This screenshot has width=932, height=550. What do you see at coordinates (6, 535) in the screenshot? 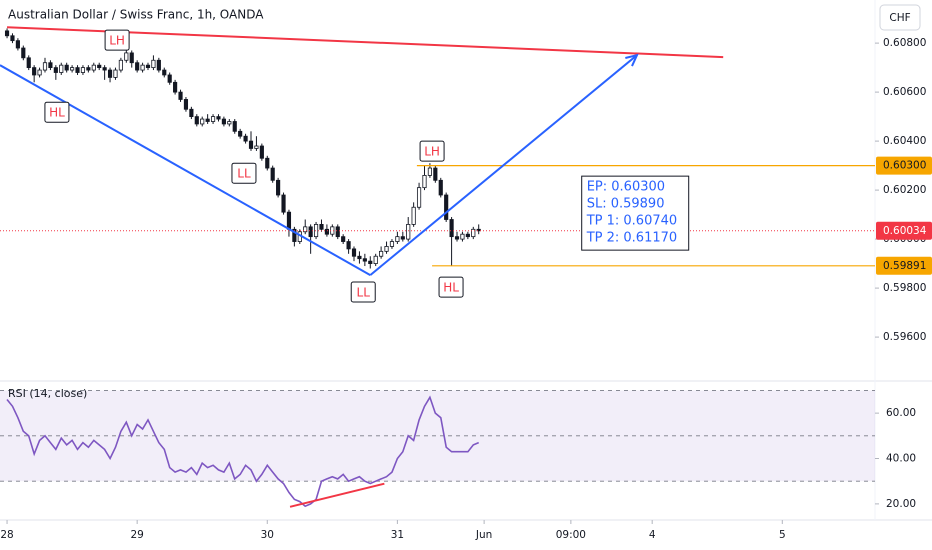
I see `x-tick-label: 28` at bounding box center [6, 535].